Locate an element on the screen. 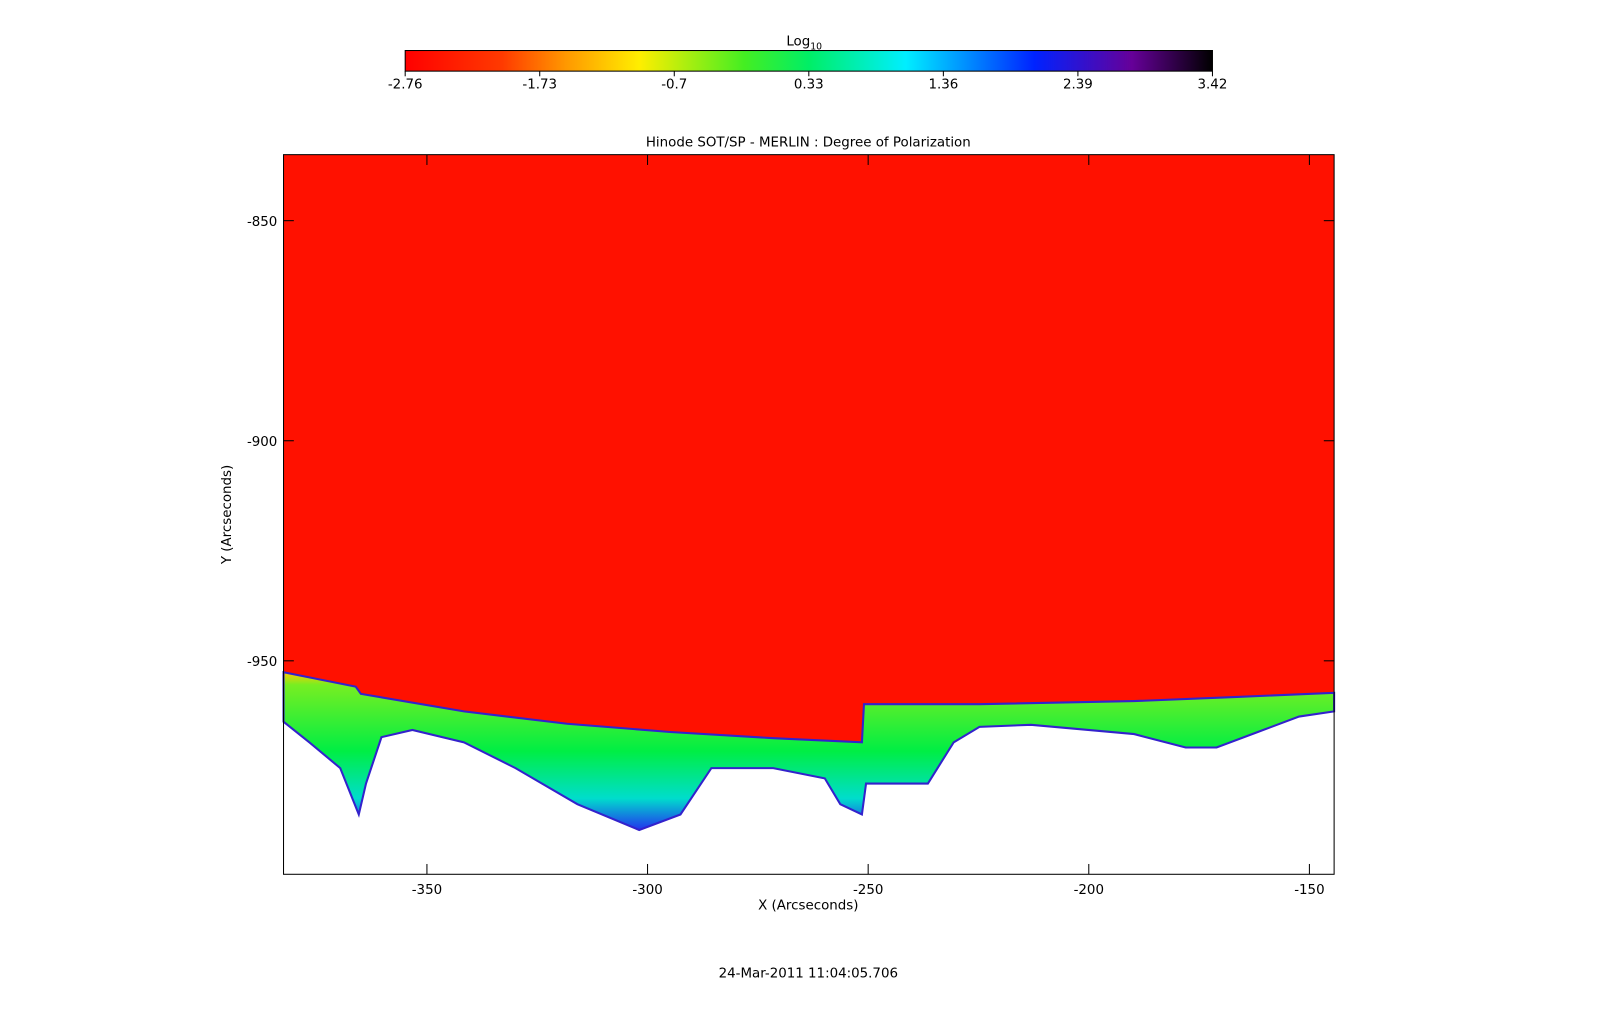  y-tick-label: -850 is located at coordinates (262, 222).